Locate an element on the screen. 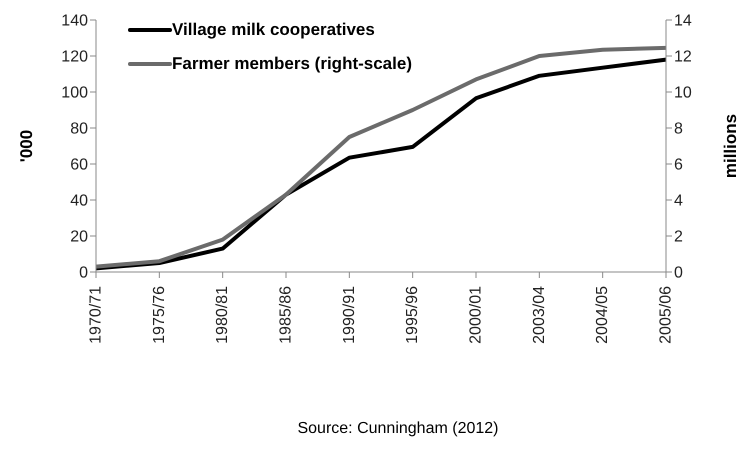  y-tick-label: 40 is located at coordinates (79, 201).